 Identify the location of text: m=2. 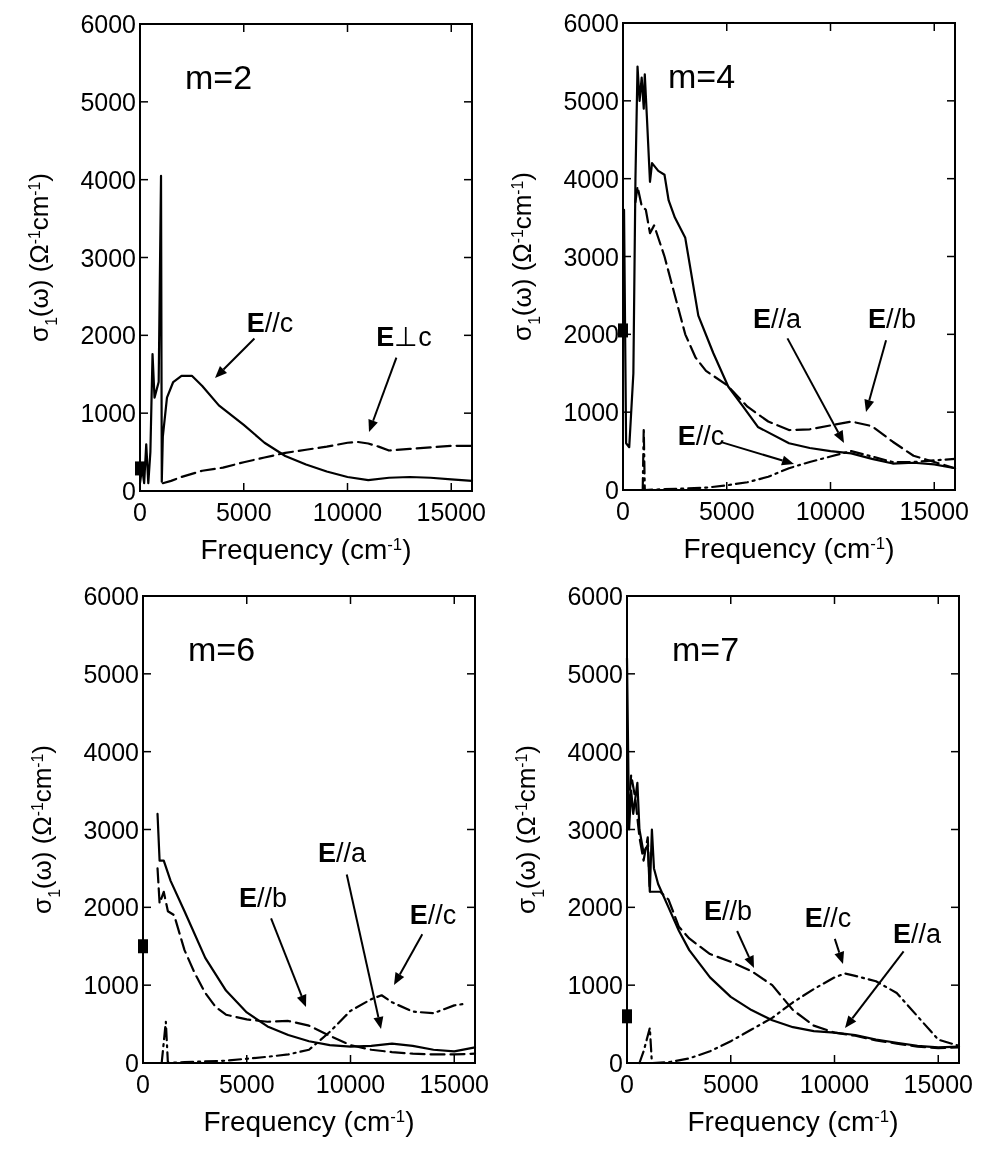
(219, 77).